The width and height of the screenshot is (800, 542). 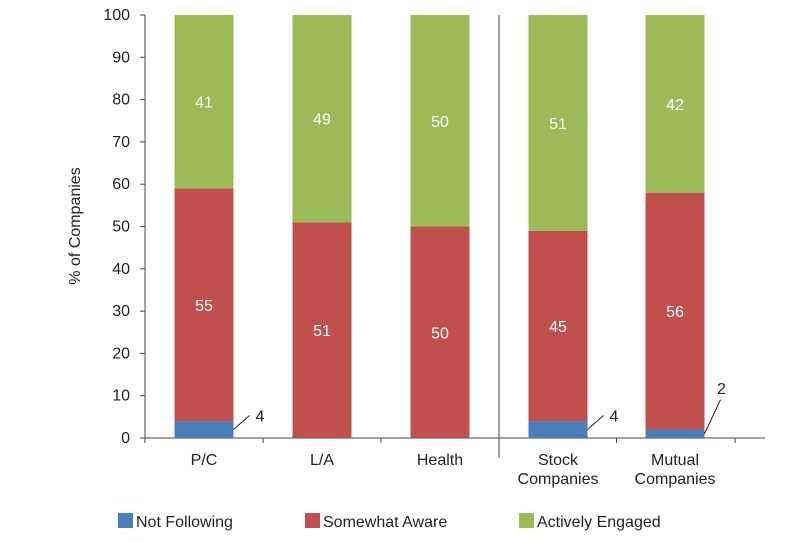 I want to click on y-tick-label: 20, so click(x=121, y=353).